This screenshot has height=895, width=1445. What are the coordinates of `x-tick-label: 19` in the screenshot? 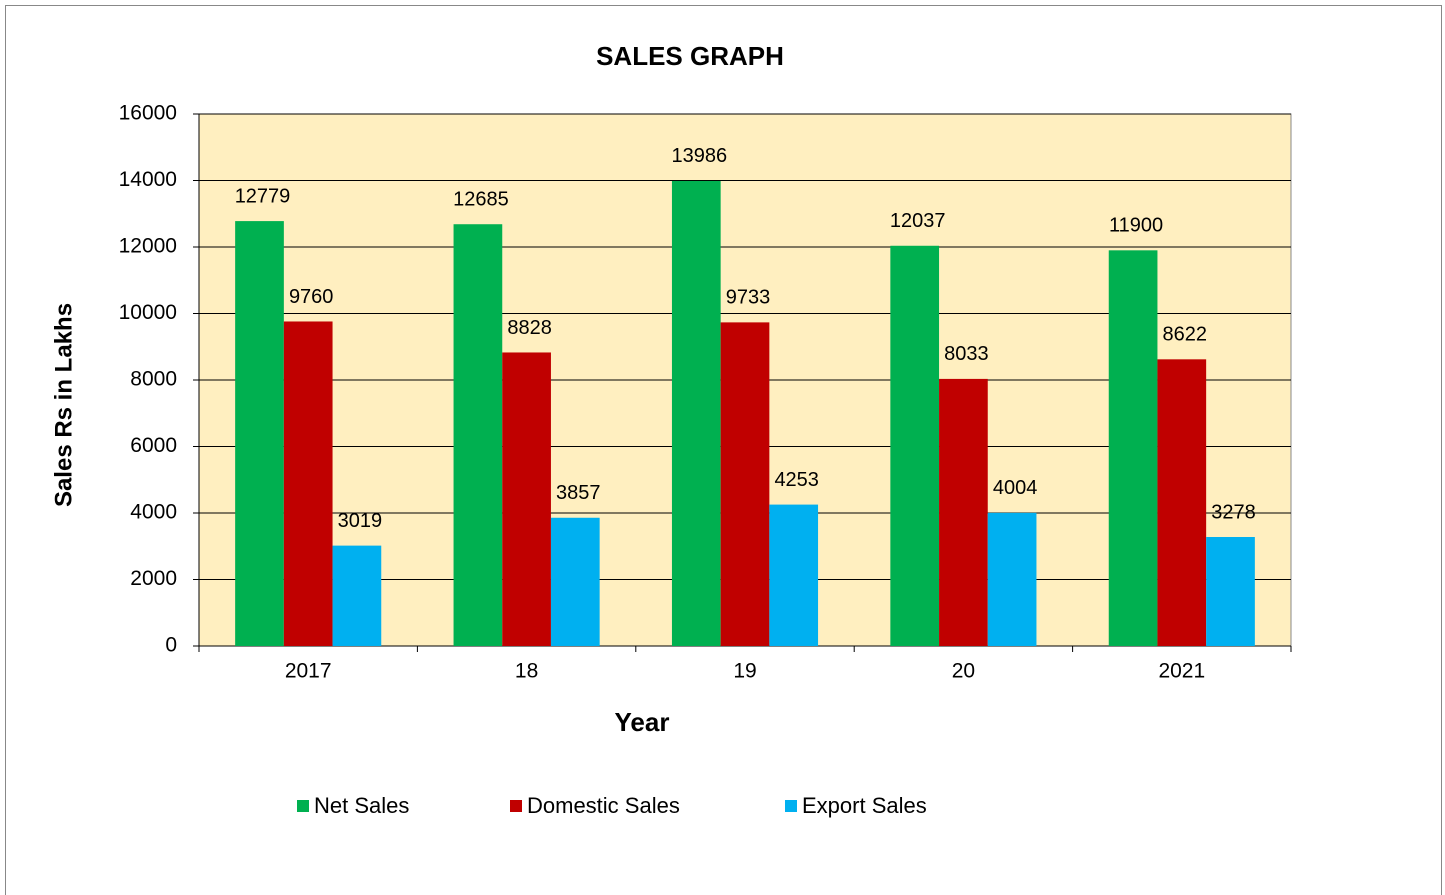 It's located at (744, 671).